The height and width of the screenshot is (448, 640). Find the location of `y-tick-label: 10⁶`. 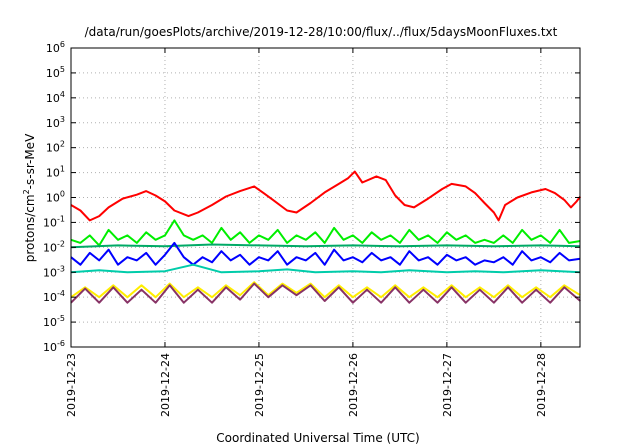

y-tick-label: 10⁶ is located at coordinates (55, 47).